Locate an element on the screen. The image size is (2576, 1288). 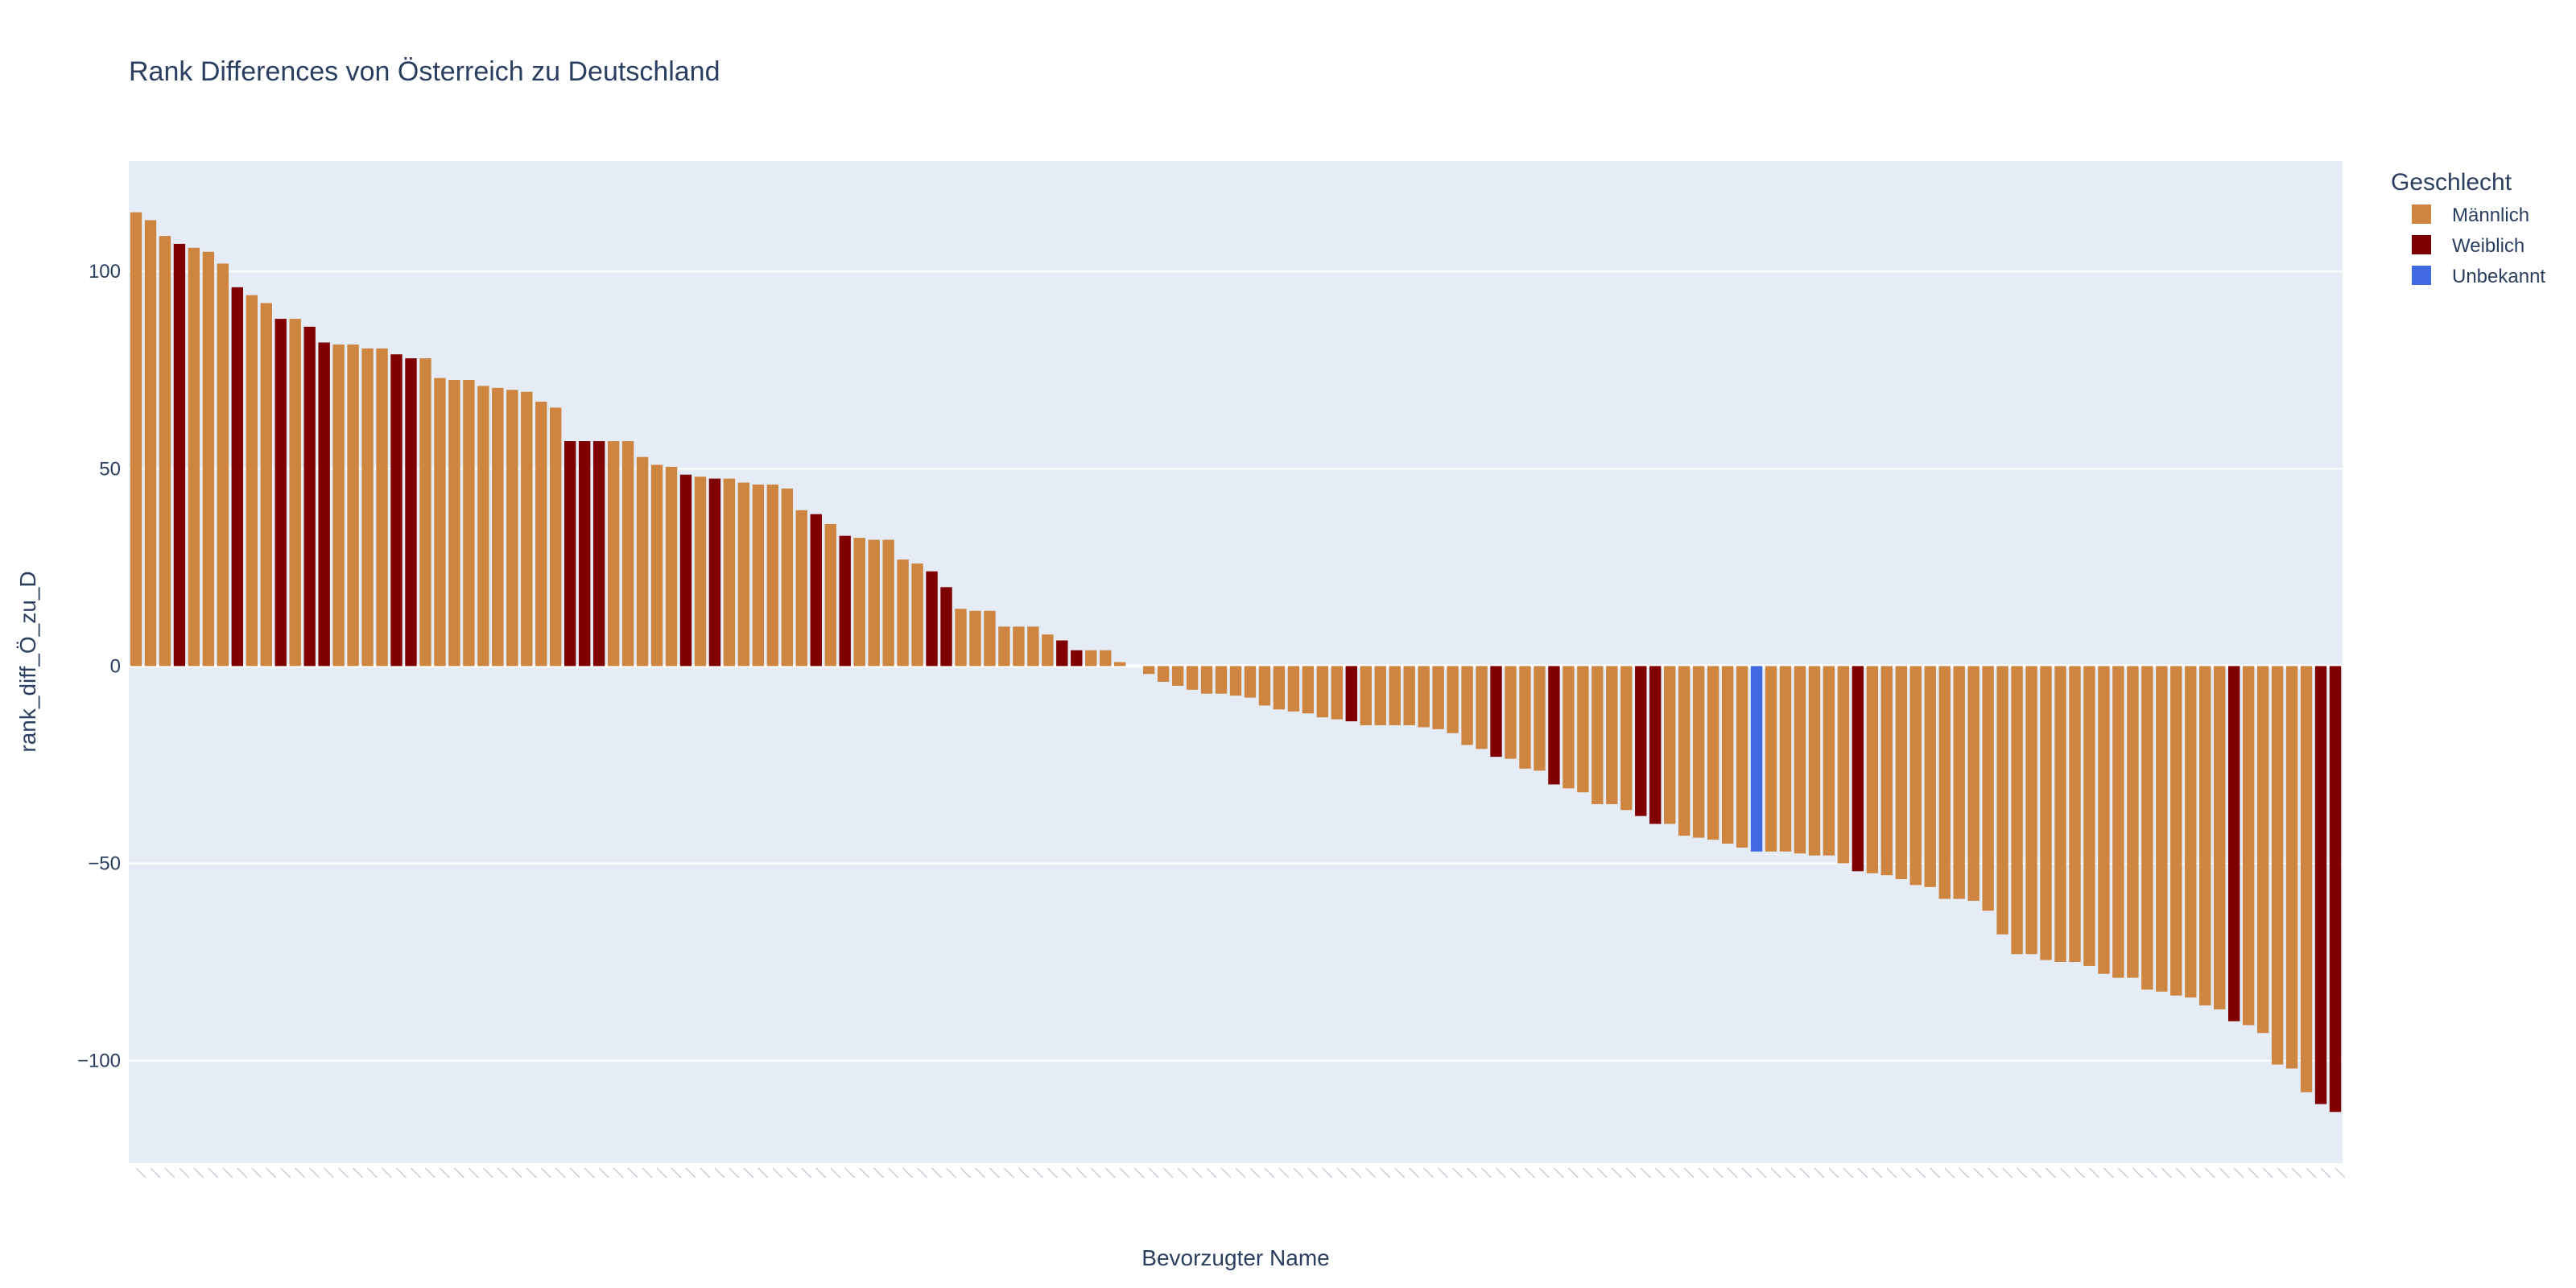
legend-swatch-unbekannt is located at coordinates (2421, 275).